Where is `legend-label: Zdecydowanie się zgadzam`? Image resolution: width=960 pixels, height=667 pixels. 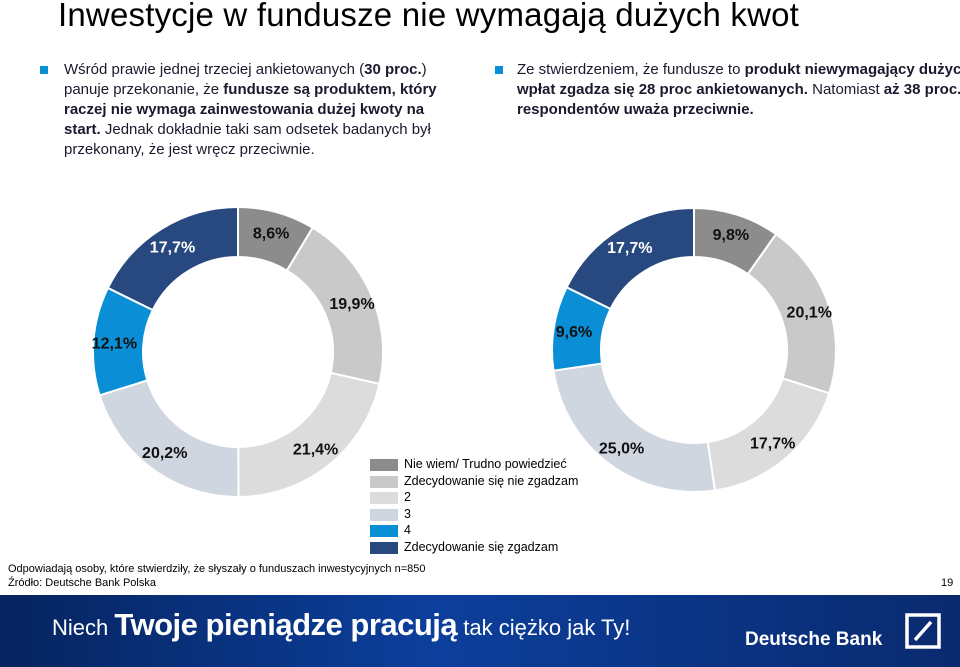 legend-label: Zdecydowanie się zgadzam is located at coordinates (481, 546).